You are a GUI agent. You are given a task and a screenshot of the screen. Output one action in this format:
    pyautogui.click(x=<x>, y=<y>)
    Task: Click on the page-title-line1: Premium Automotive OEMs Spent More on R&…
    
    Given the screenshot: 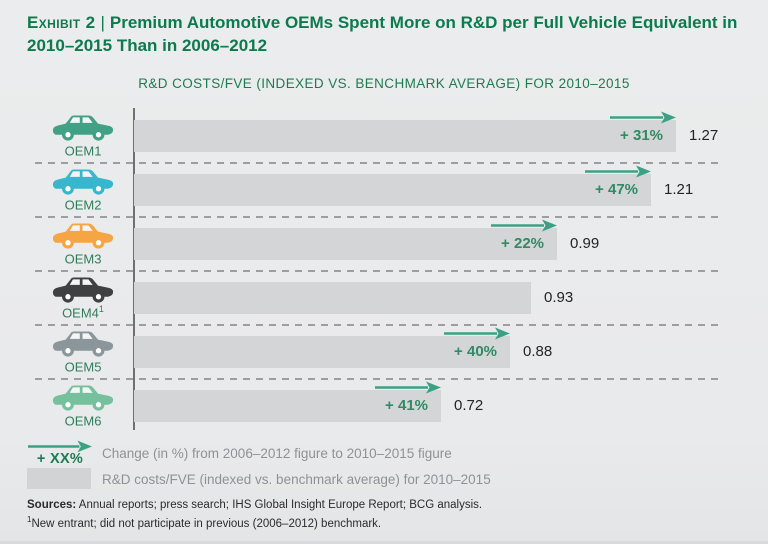 What is the action you would take?
    pyautogui.click(x=423, y=22)
    